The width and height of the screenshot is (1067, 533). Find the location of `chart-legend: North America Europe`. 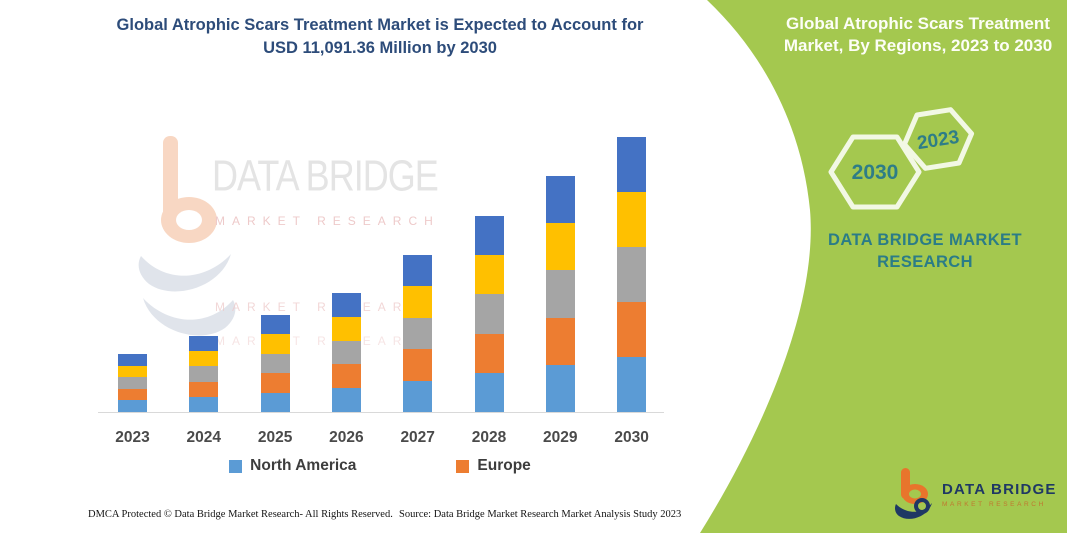

chart-legend: North America Europe is located at coordinates (380, 466).